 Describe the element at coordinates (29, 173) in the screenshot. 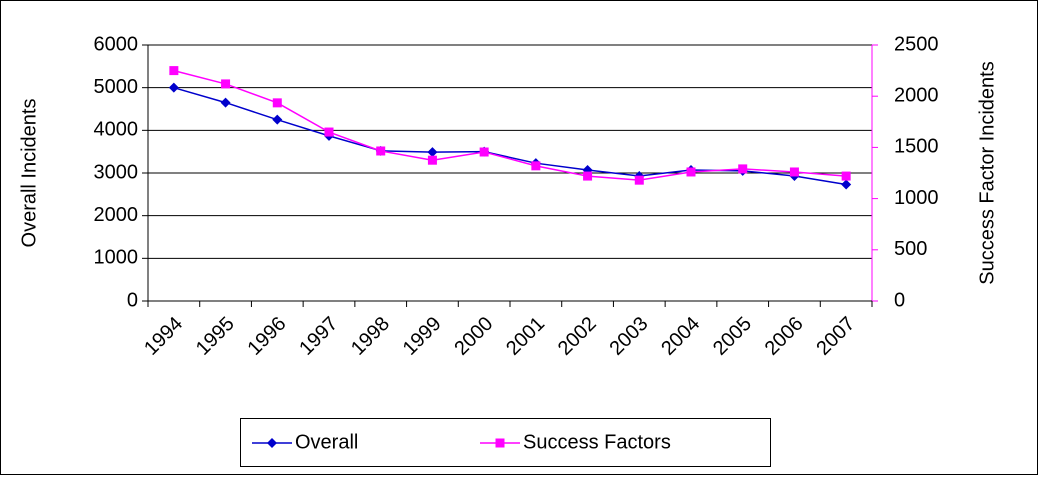

I see `y-axis-title: Overall Incidents` at that location.